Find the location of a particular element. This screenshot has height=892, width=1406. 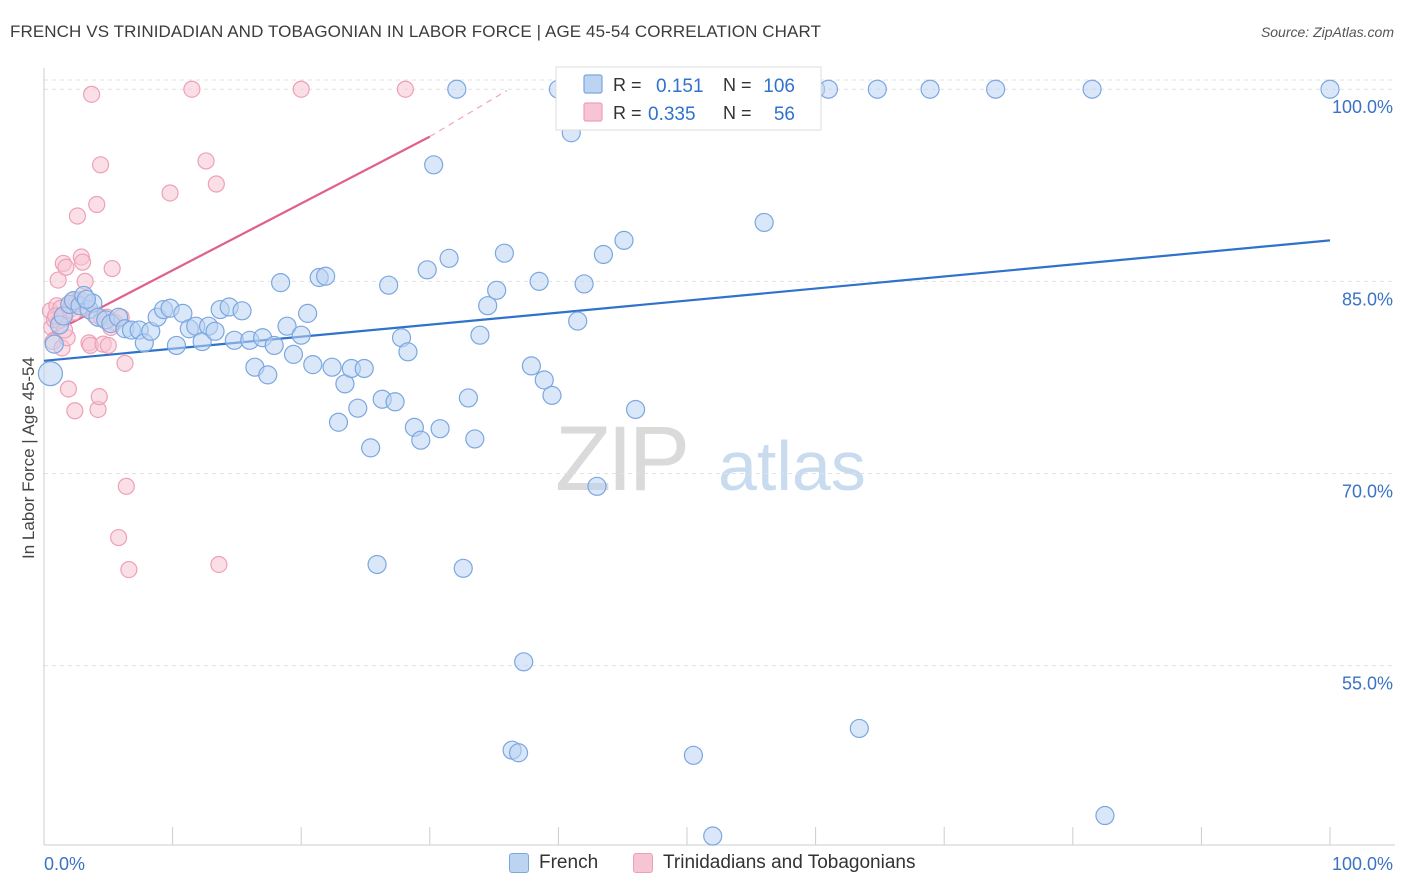

stats-legend: R = 0.151 N = 106 R = 0.335 N = 56 is located at coordinates (688, 98).